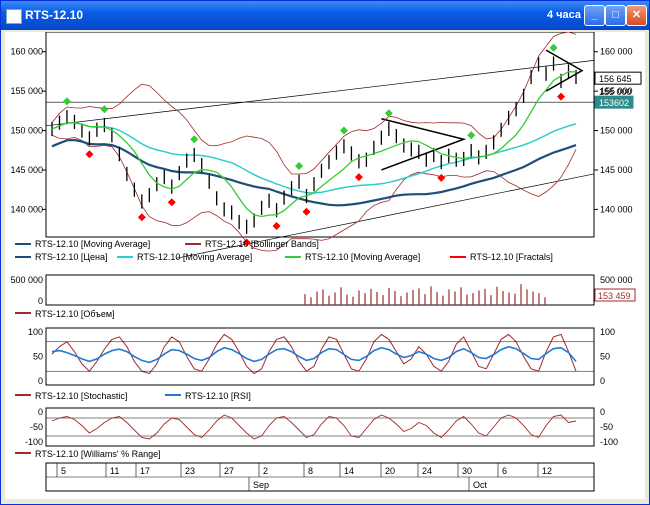 The width and height of the screenshot is (650, 505). Describe the element at coordinates (616, 209) in the screenshot. I see `y-tick-label-right: 140 000` at that location.